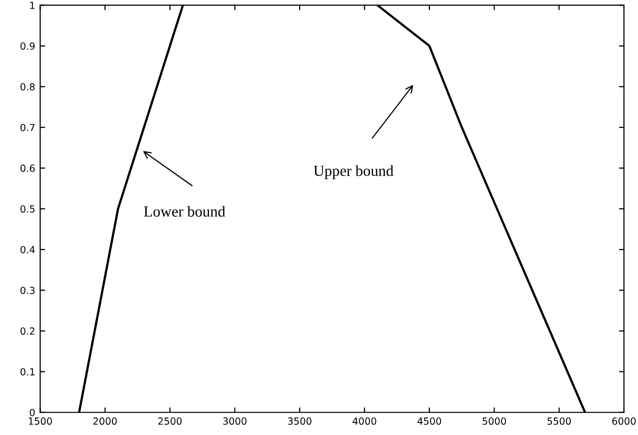 This screenshot has width=638, height=435. I want to click on y-tick-label: 0.4, so click(27, 250).